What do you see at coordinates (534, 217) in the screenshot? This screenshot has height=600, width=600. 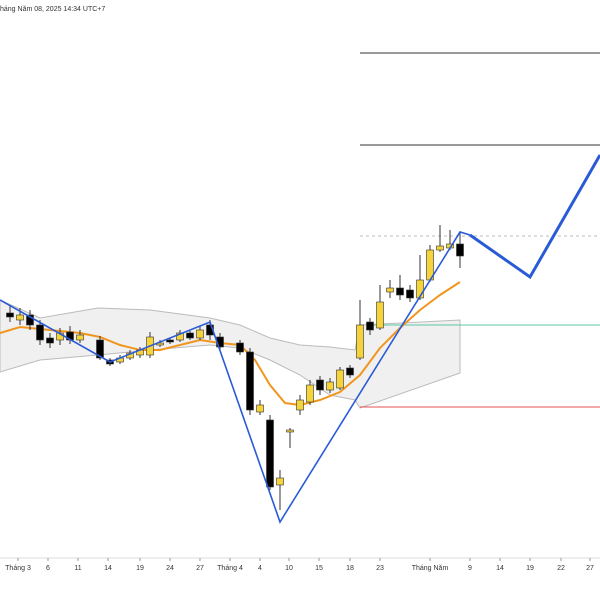 I see `projection-line` at bounding box center [534, 217].